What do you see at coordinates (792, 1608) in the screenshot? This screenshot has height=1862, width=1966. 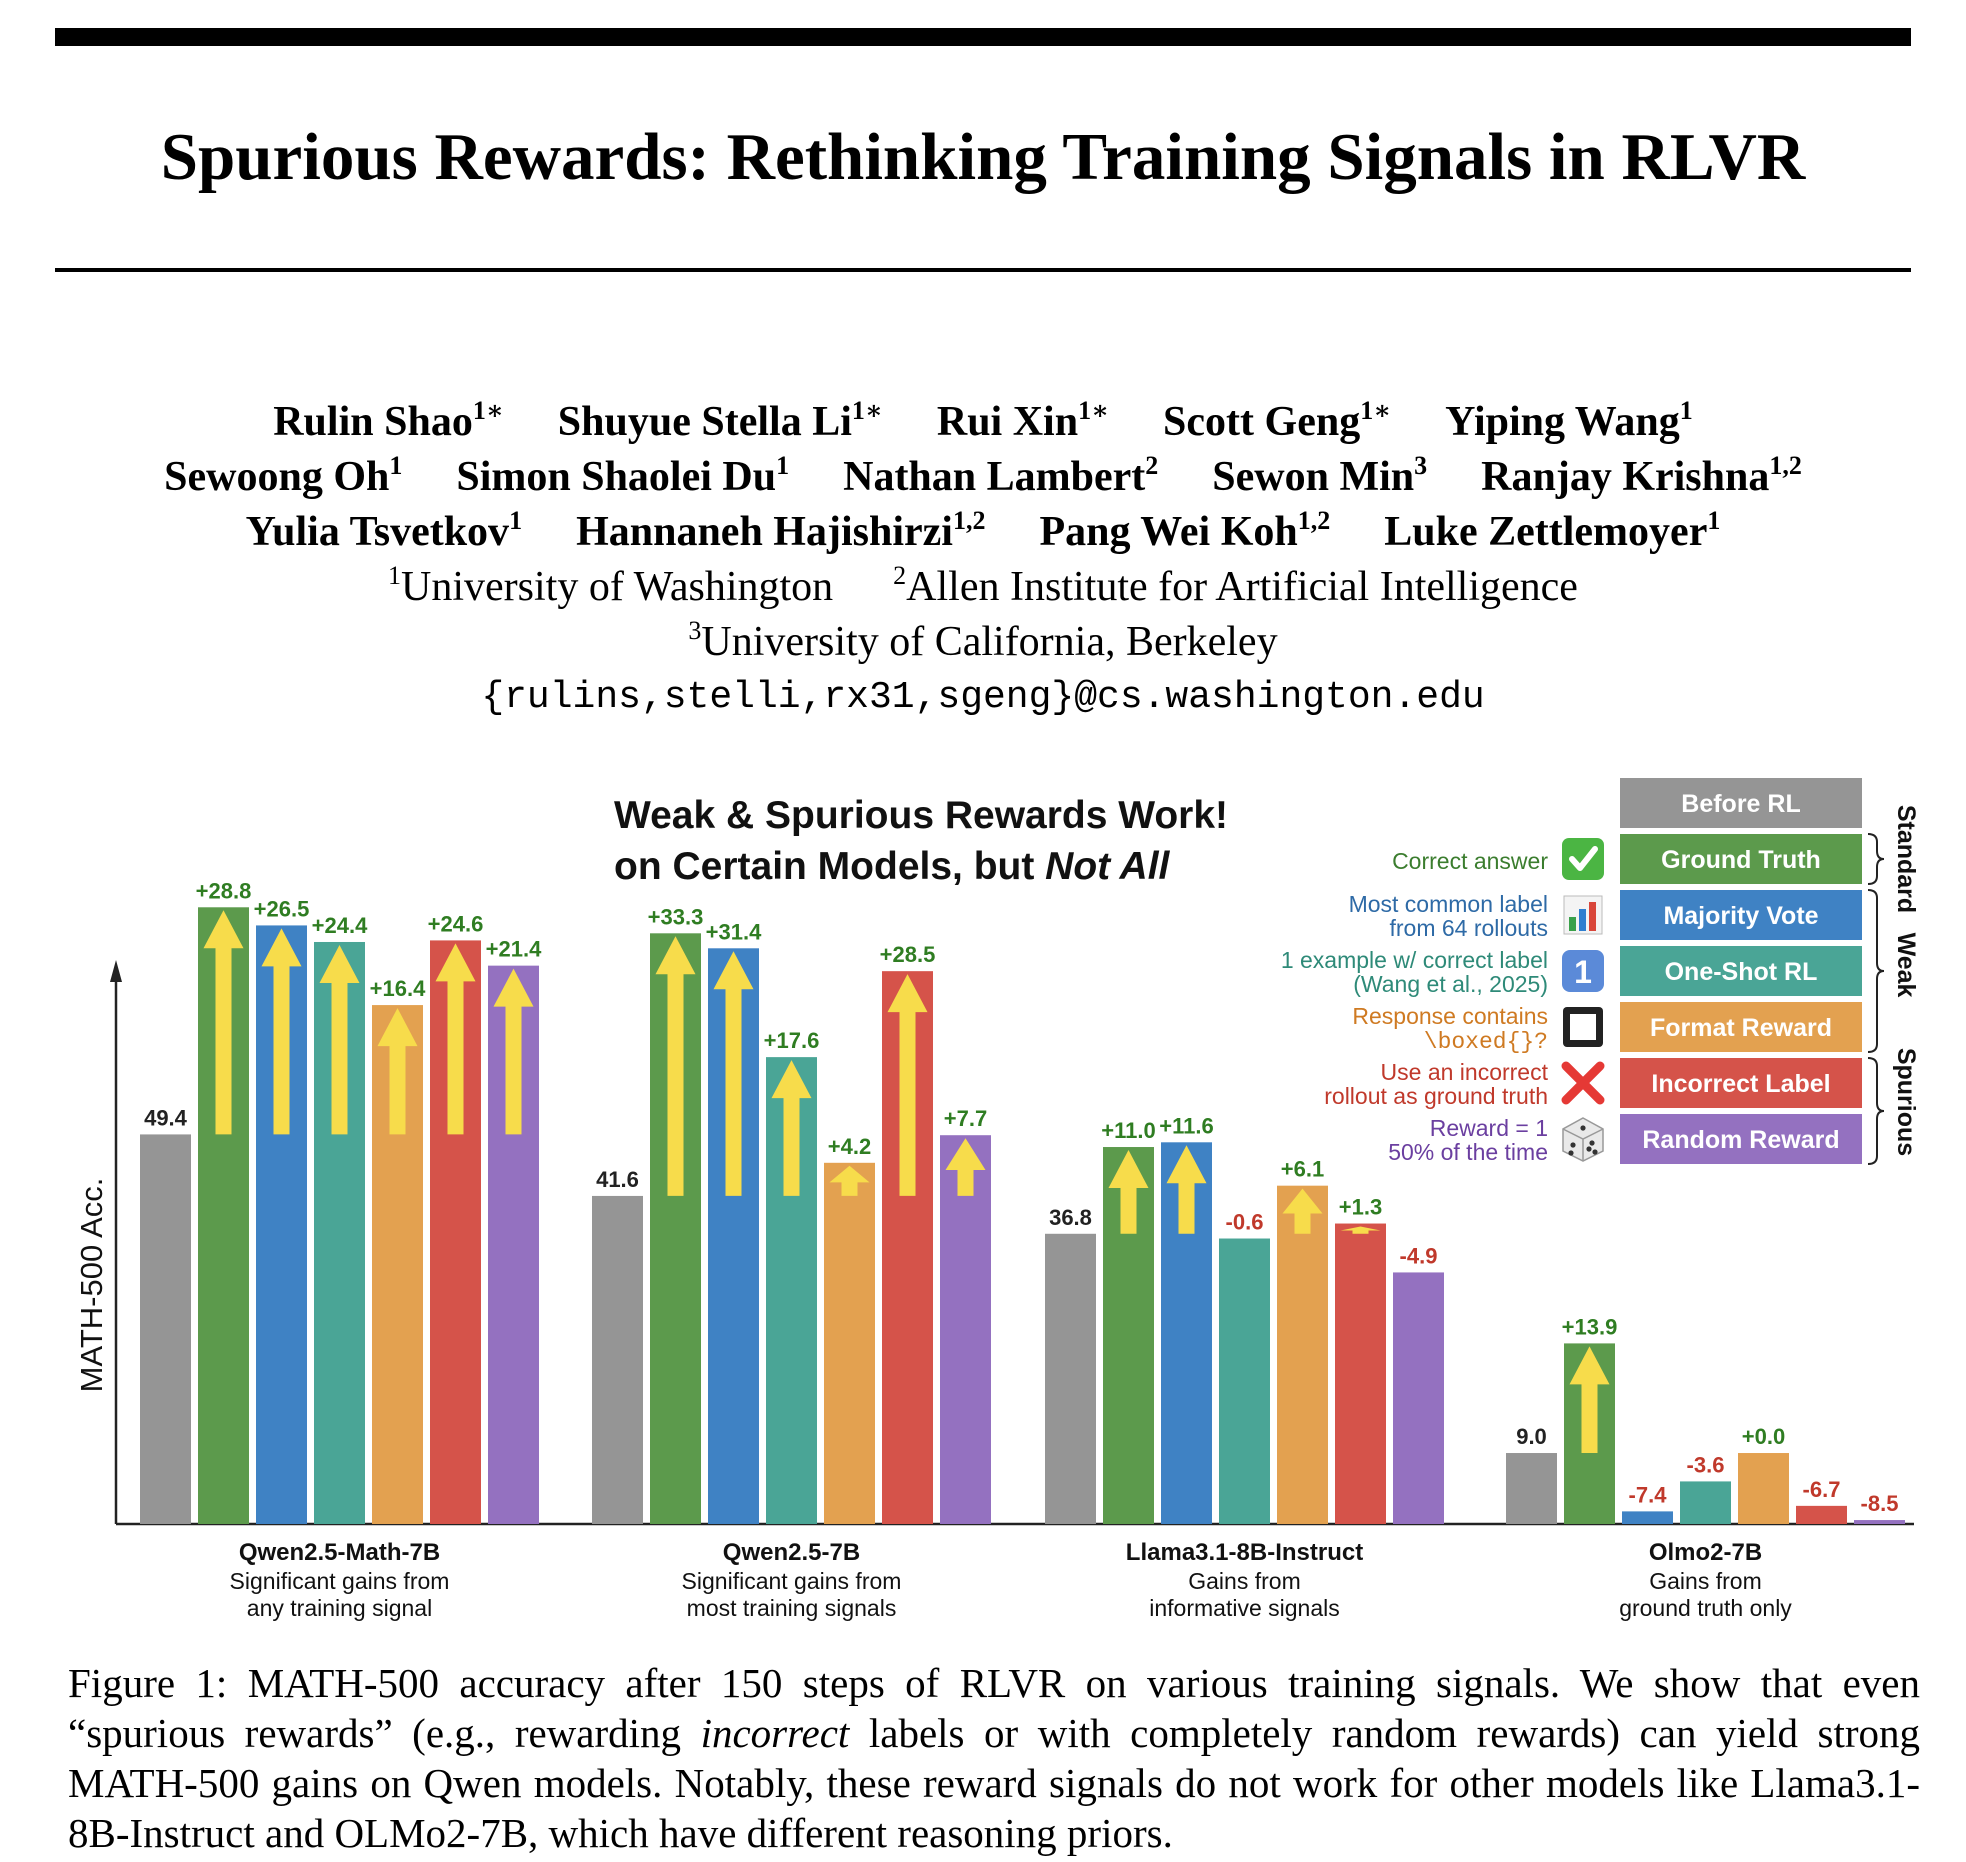 I see `group-subtitle: most training signals` at bounding box center [792, 1608].